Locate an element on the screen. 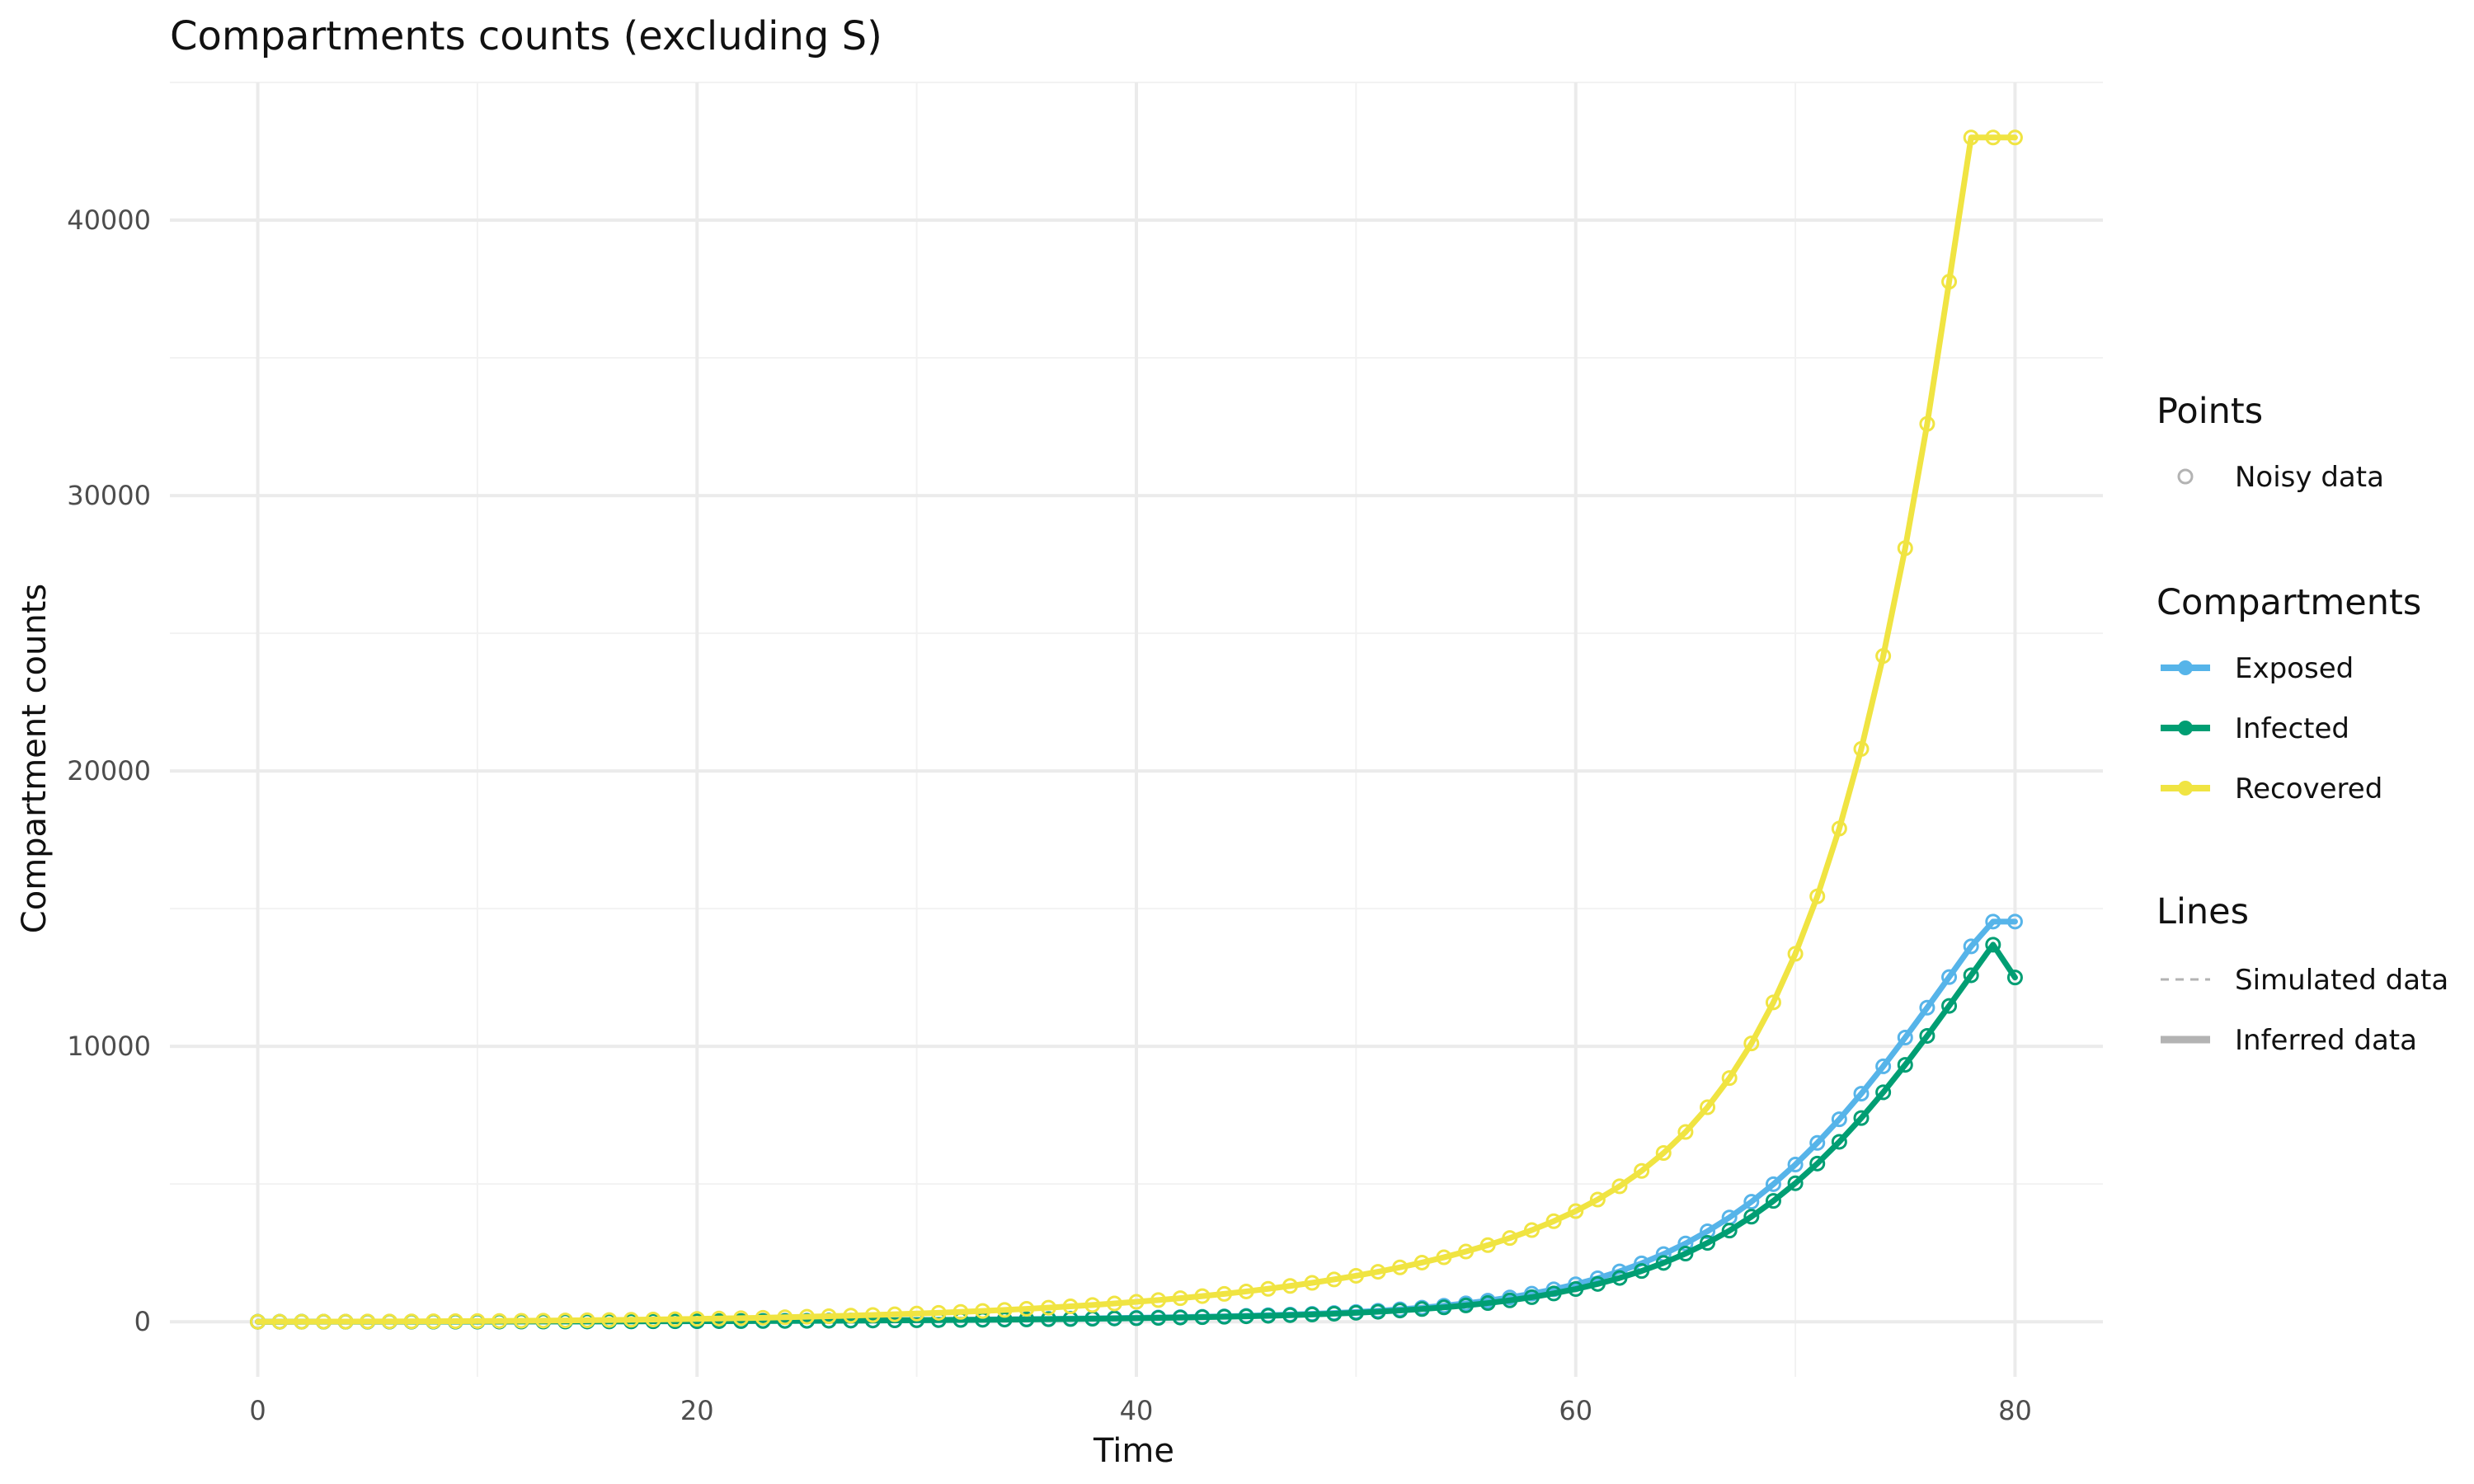 Image resolution: width=2474 pixels, height=1484 pixels. x-tick-label: 20 is located at coordinates (697, 1410).